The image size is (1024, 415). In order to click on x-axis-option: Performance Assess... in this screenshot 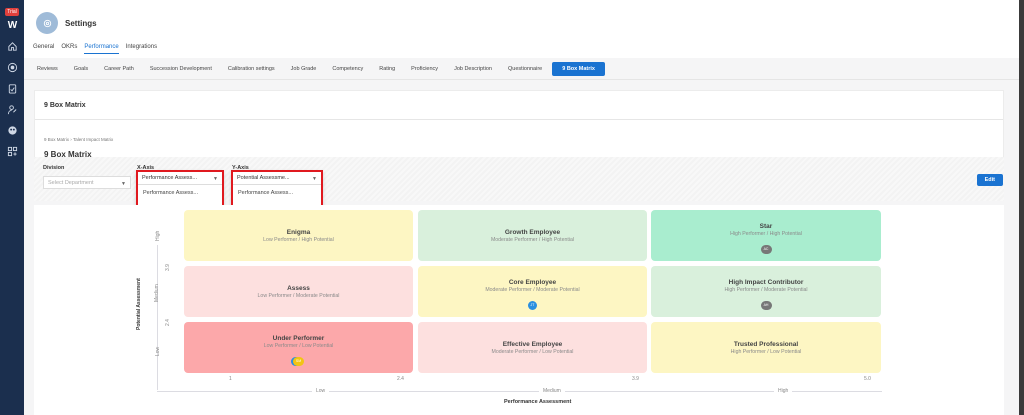, I will do `click(171, 193)`.